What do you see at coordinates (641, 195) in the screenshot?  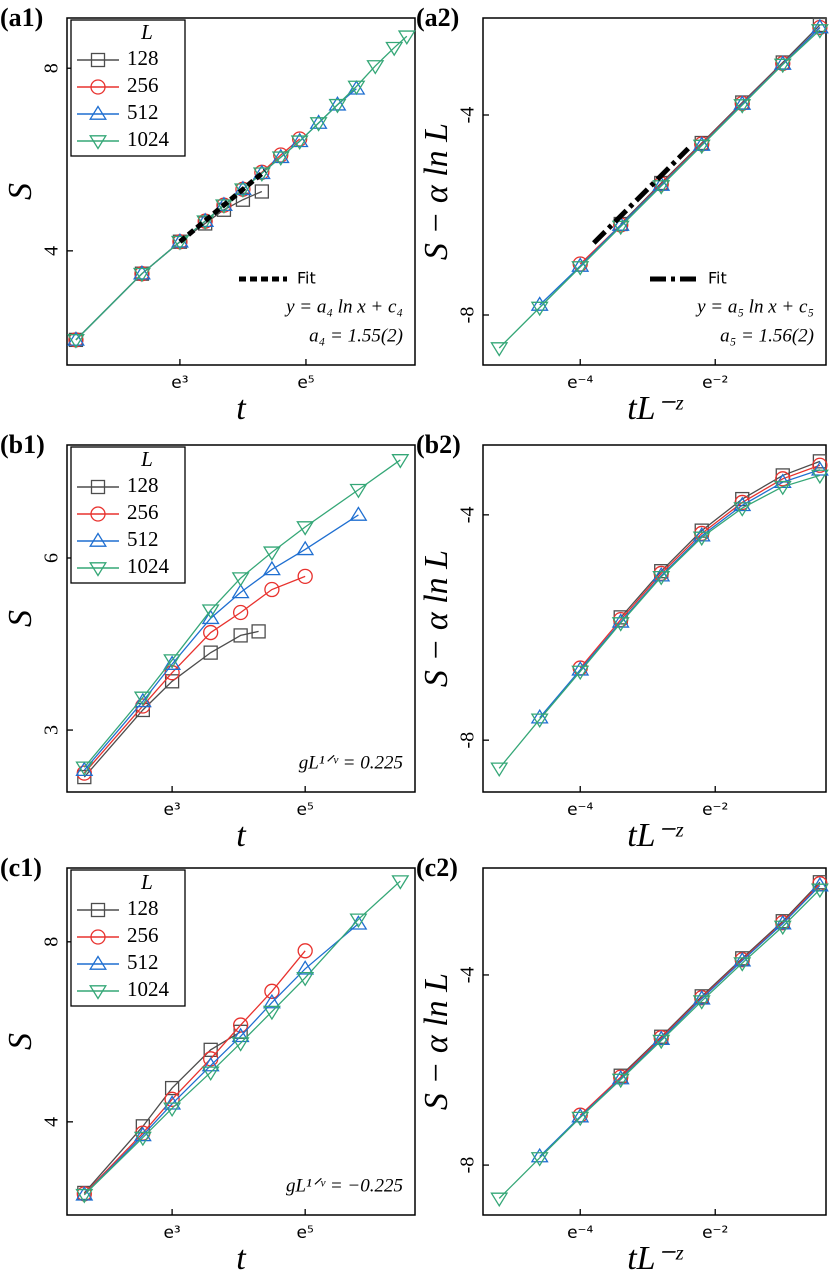 I see `fit-line` at bounding box center [641, 195].